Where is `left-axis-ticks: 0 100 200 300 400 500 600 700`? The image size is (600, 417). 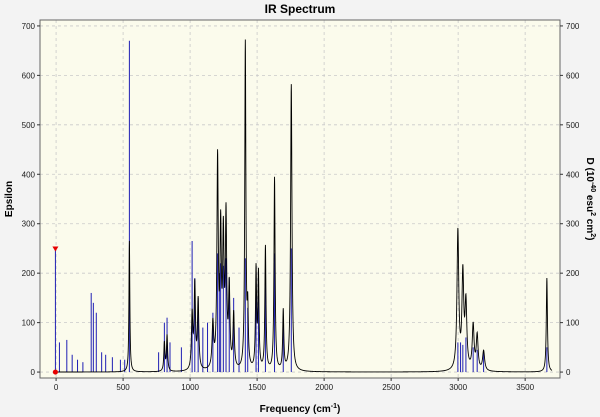
left-axis-ticks: 0 100 200 300 400 500 600 700 is located at coordinates (31, 199).